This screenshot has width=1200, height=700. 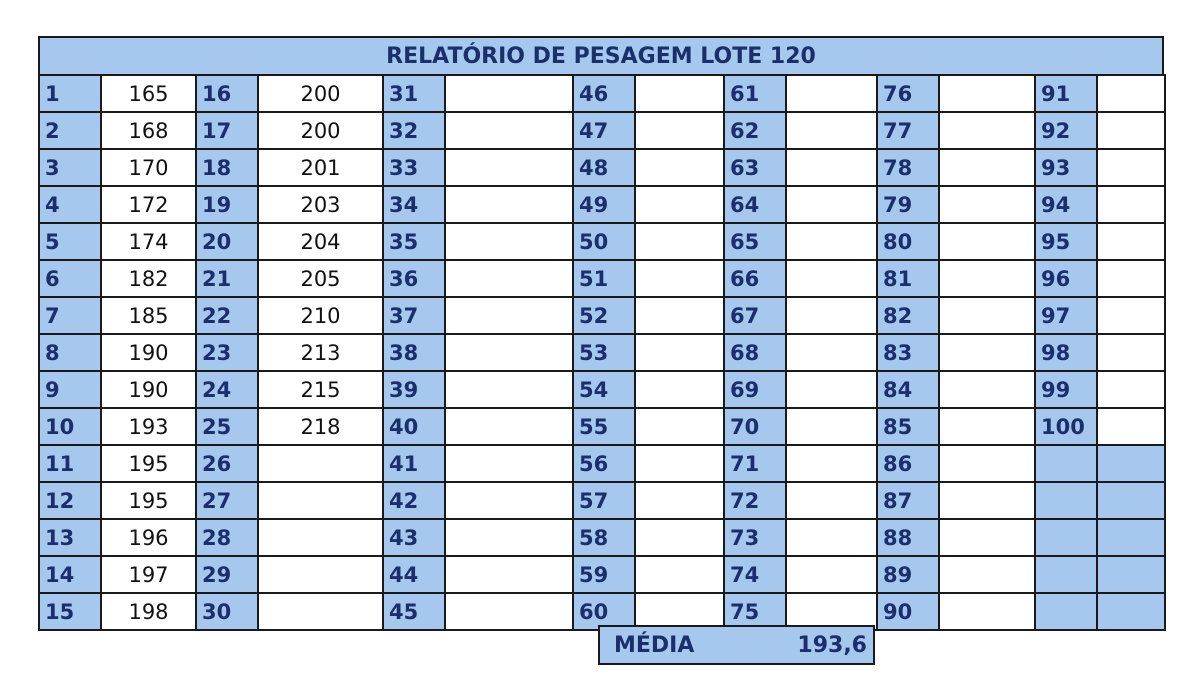 I want to click on row-number: 11, so click(x=70, y=463).